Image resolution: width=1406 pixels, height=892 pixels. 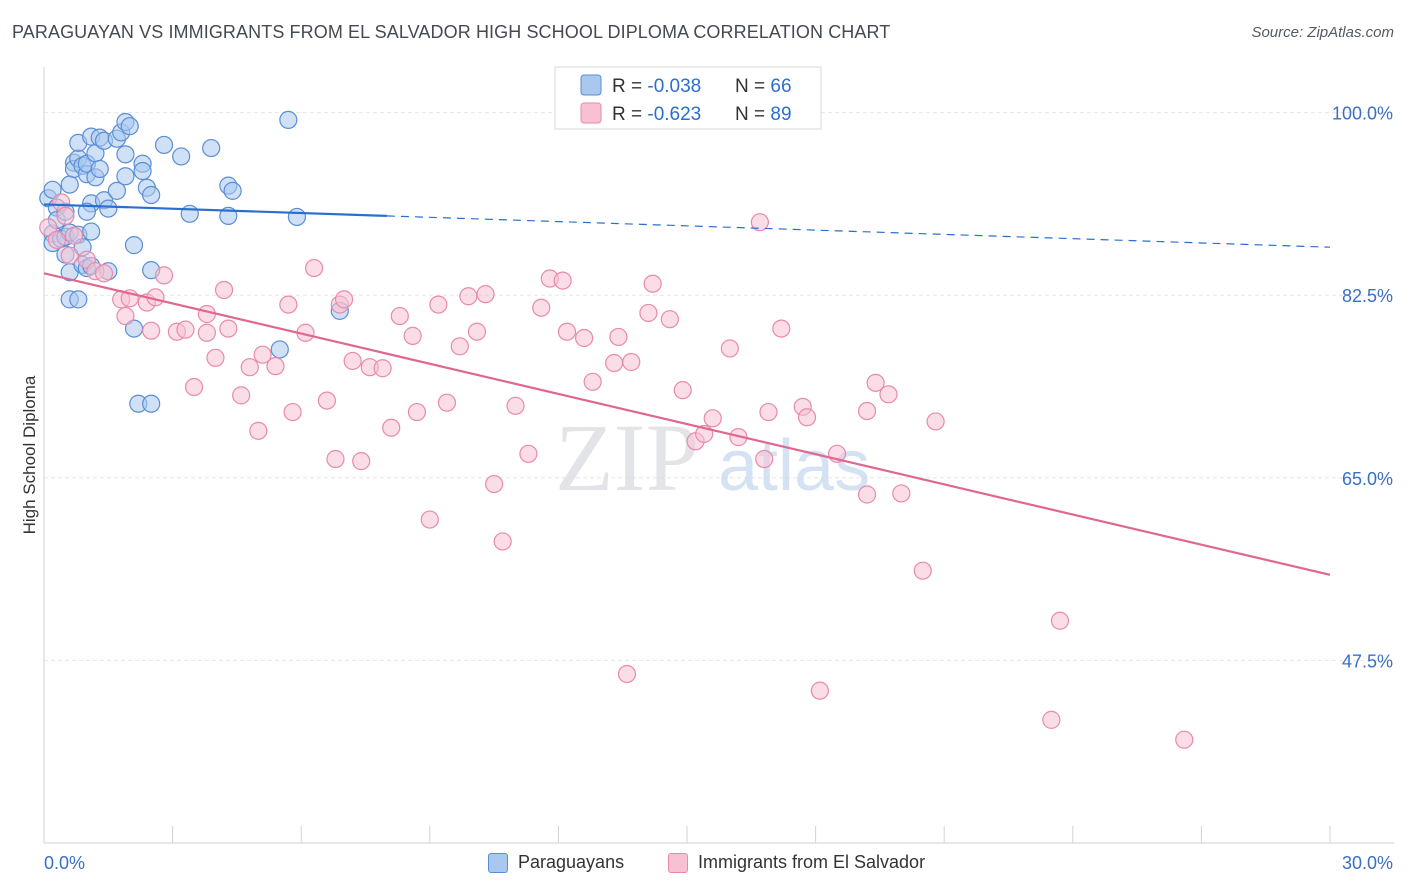 I want to click on legend-n-label-2: N =, so click(x=752, y=114).